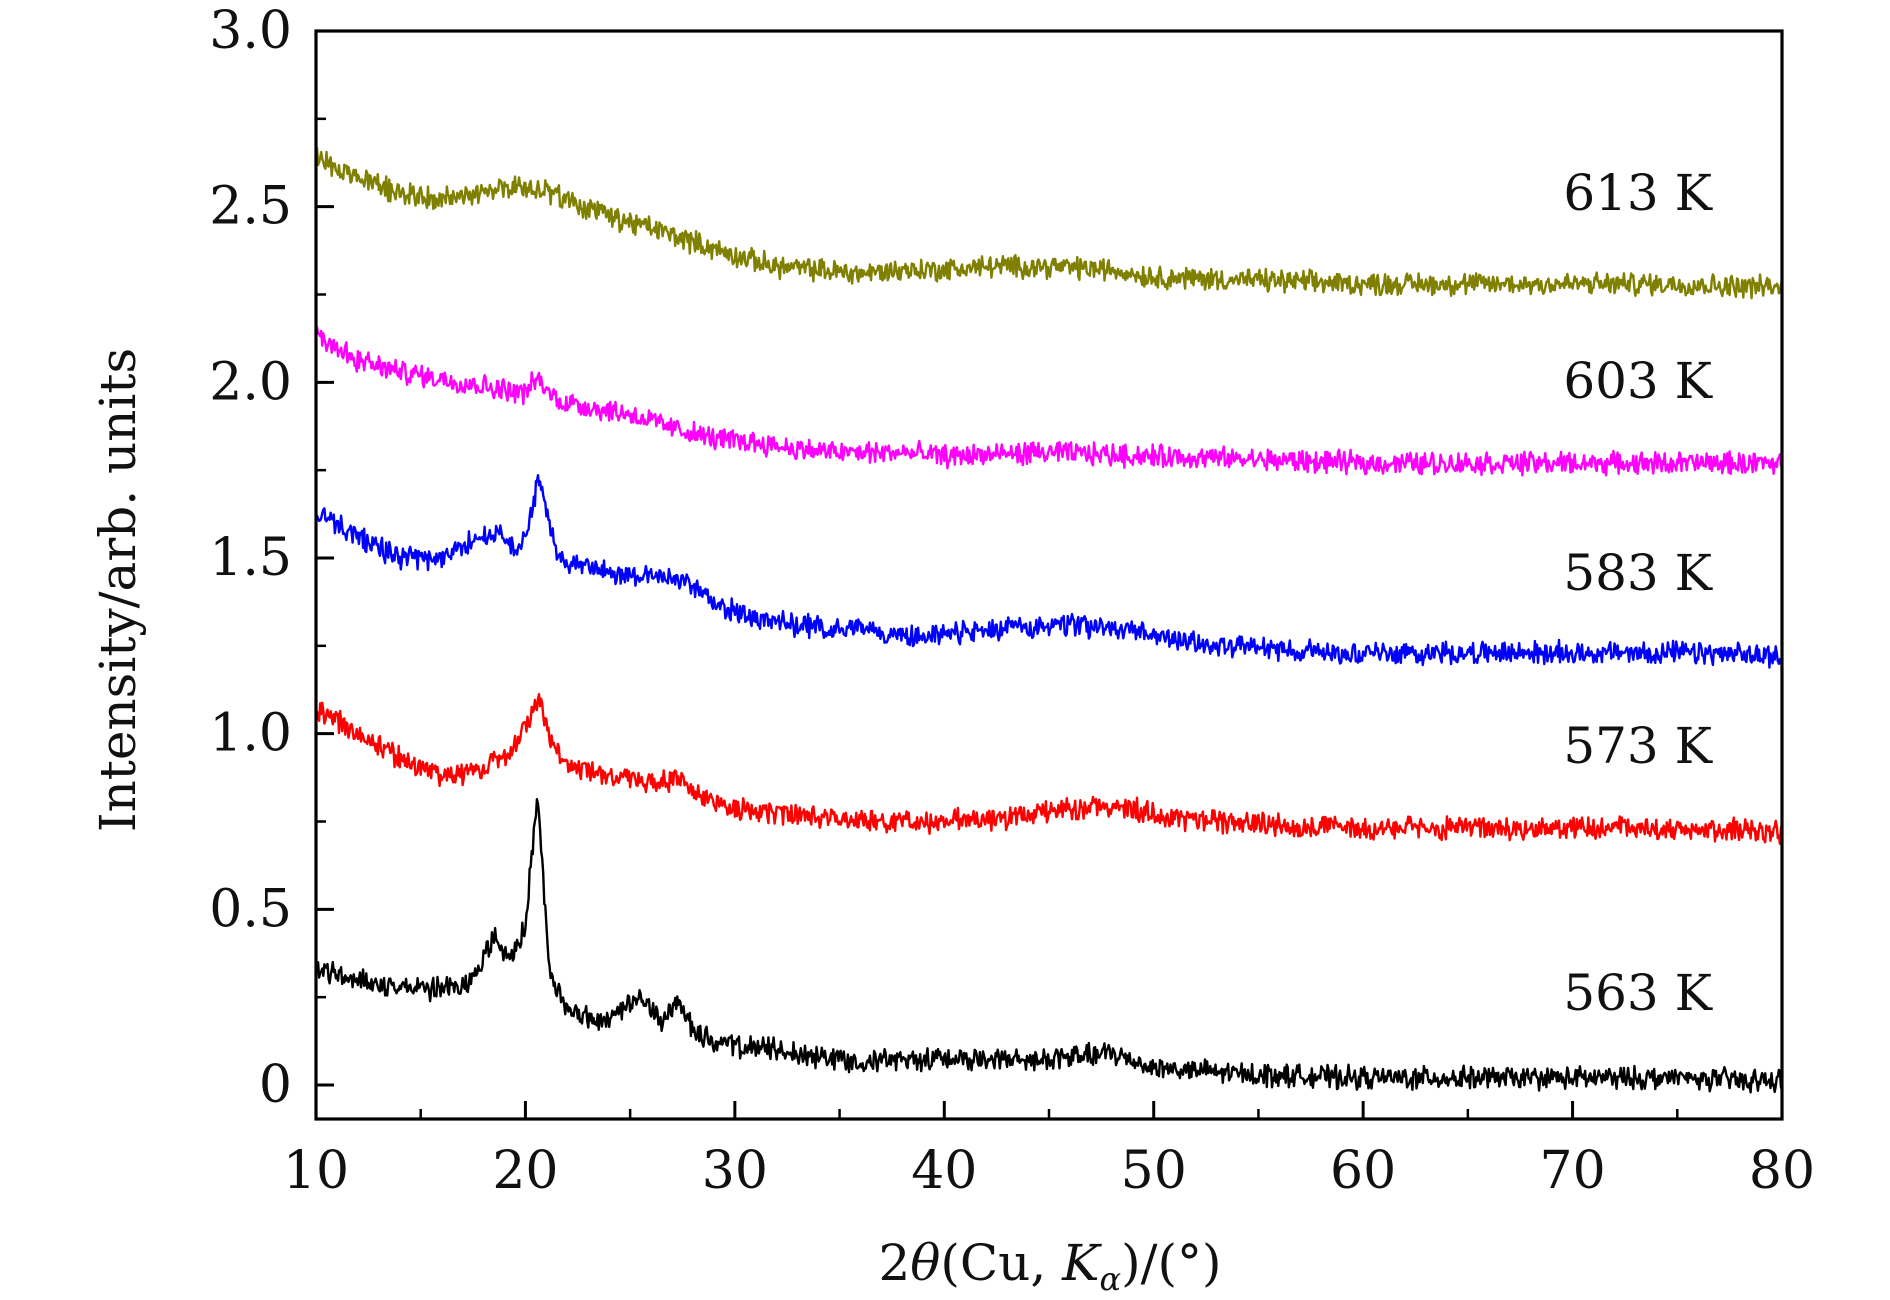 This screenshot has width=1890, height=1300. What do you see at coordinates (1154, 1171) in the screenshot?
I see `x-tick-label: 50` at bounding box center [1154, 1171].